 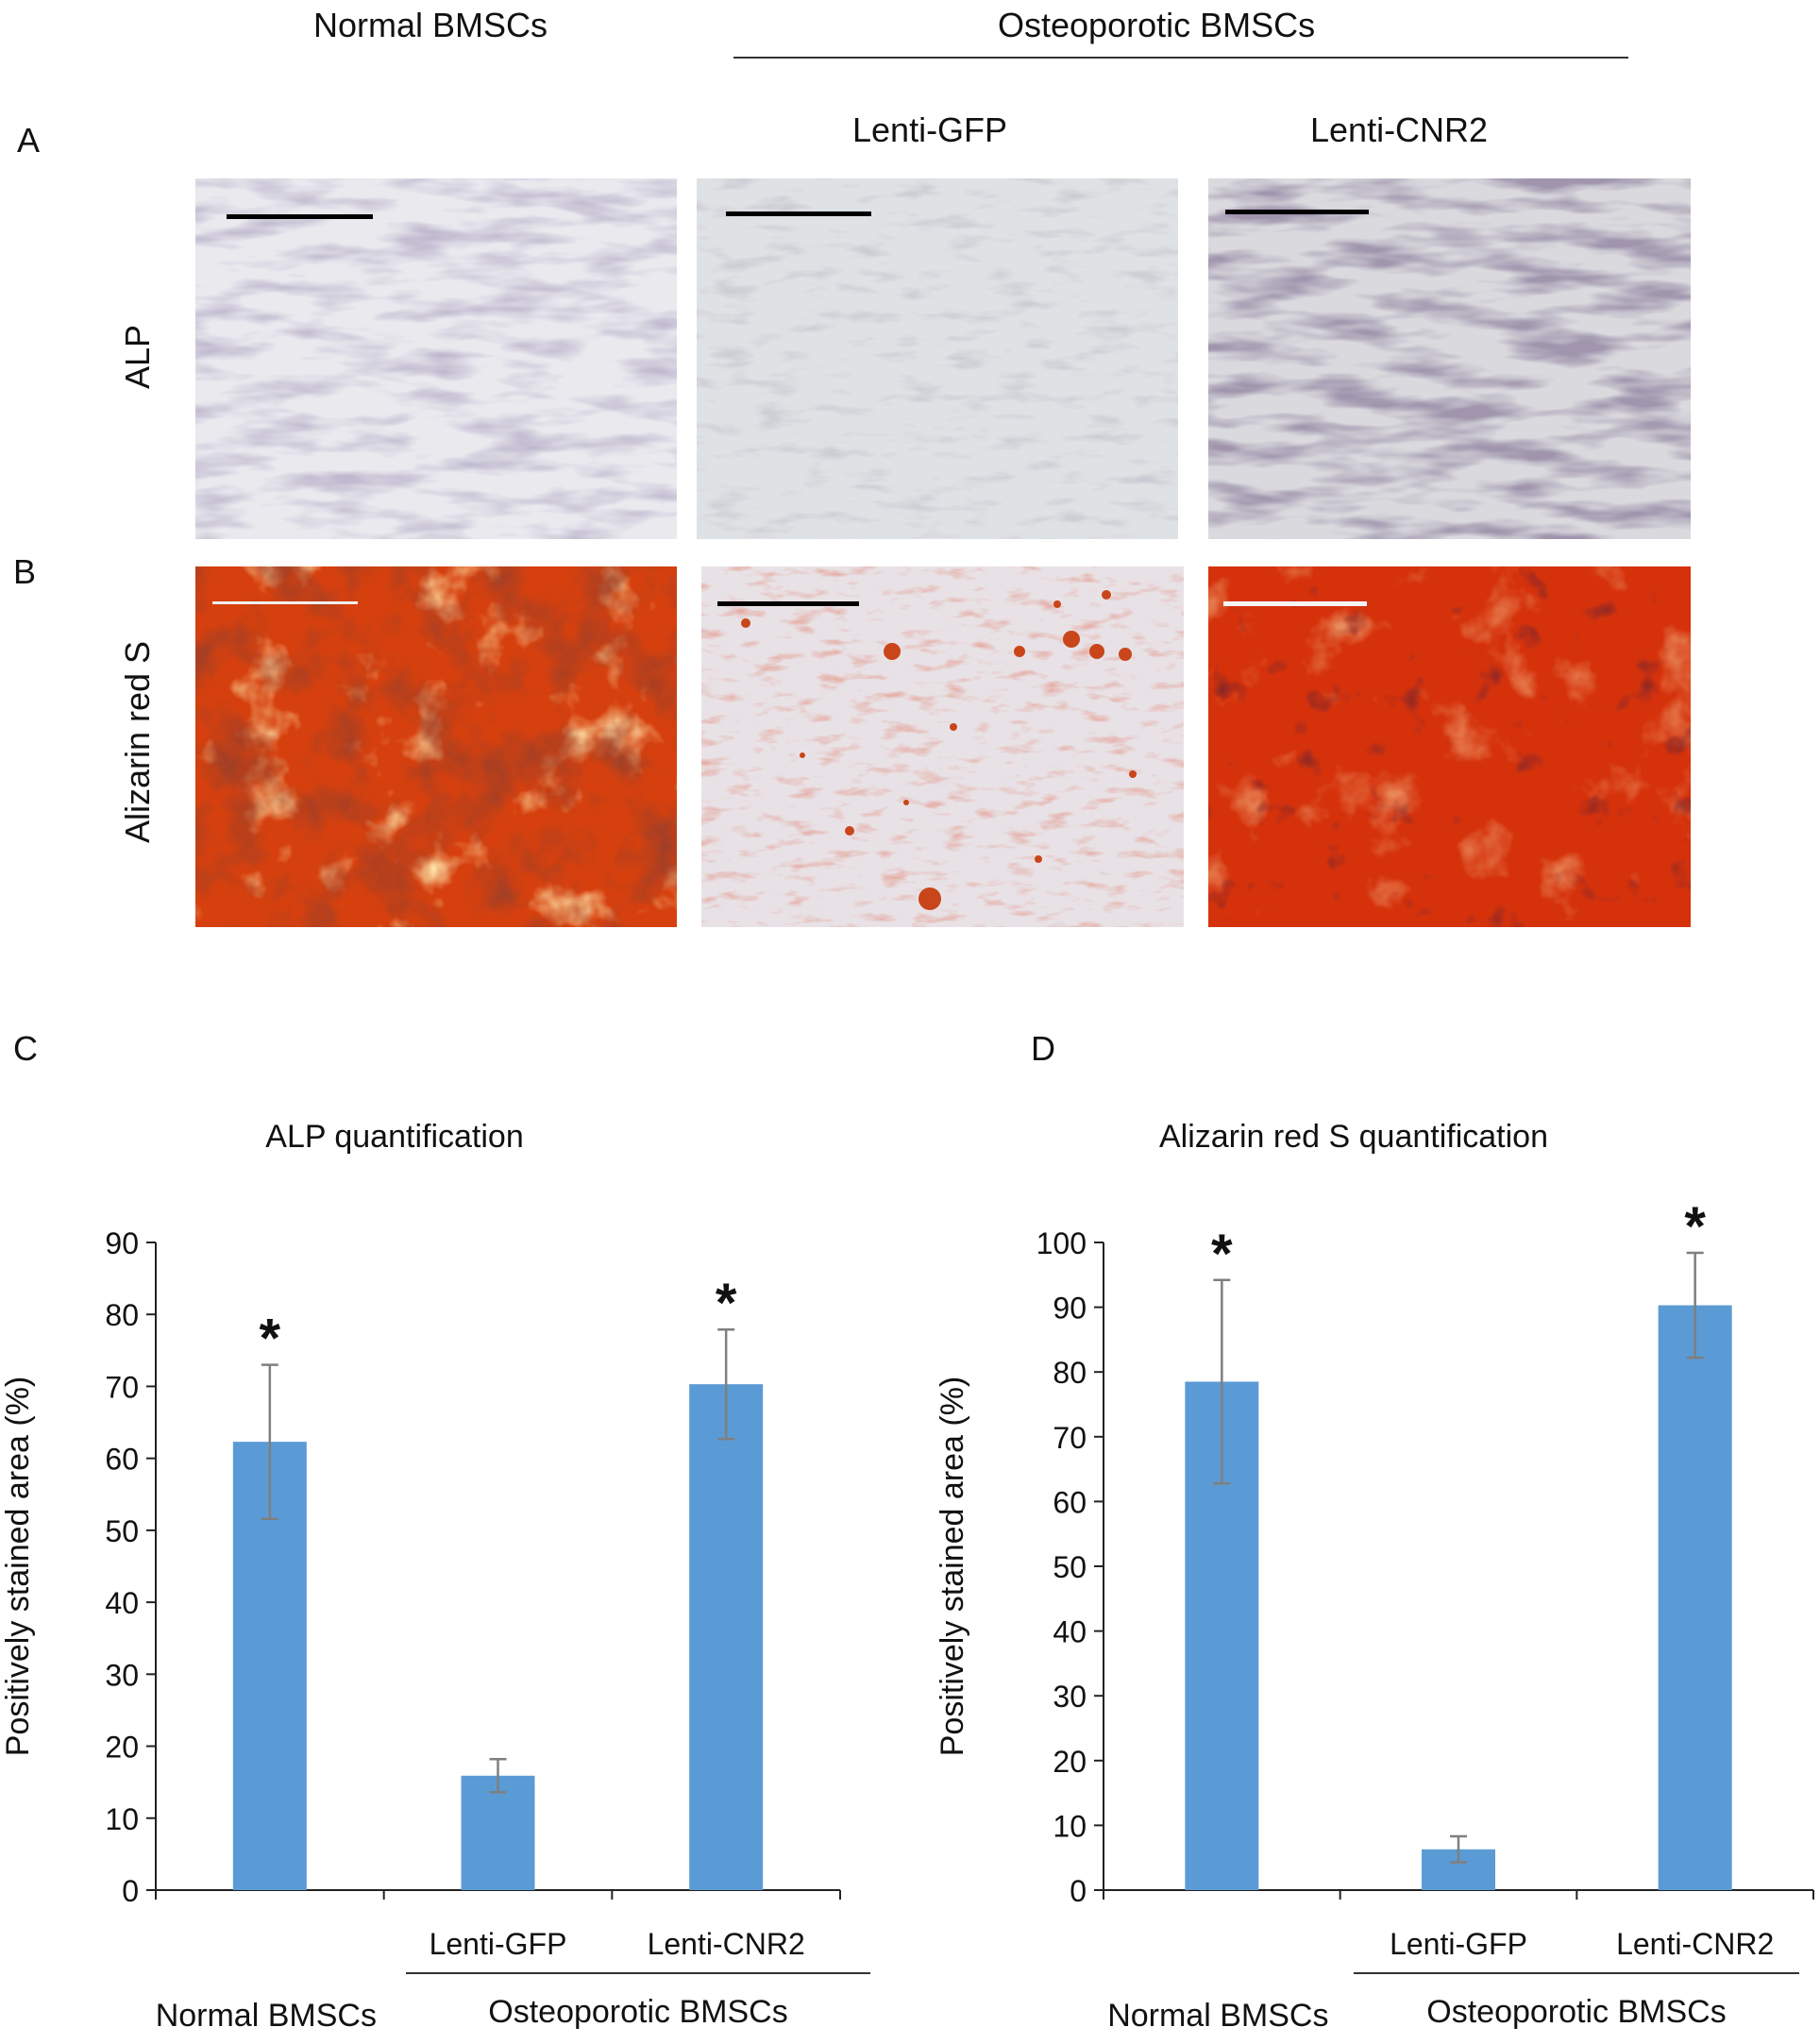 What do you see at coordinates (1061, 1243) in the screenshot?
I see `y-tick-label: 100` at bounding box center [1061, 1243].